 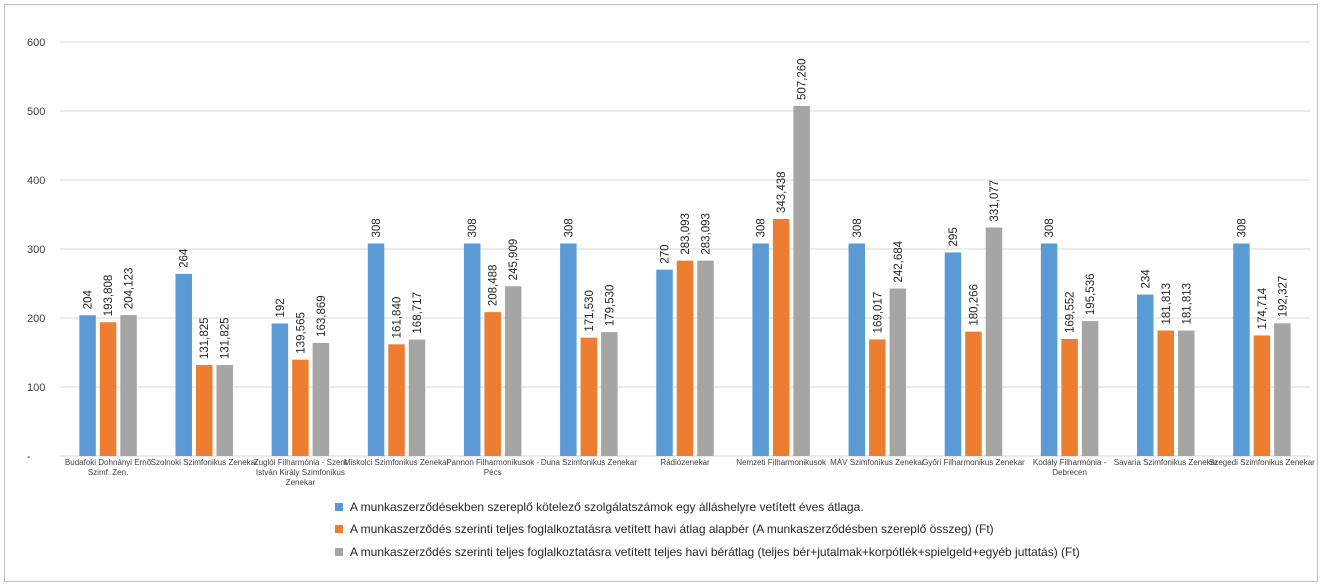 What do you see at coordinates (130, 289) in the screenshot?
I see `data-label: 204,123` at bounding box center [130, 289].